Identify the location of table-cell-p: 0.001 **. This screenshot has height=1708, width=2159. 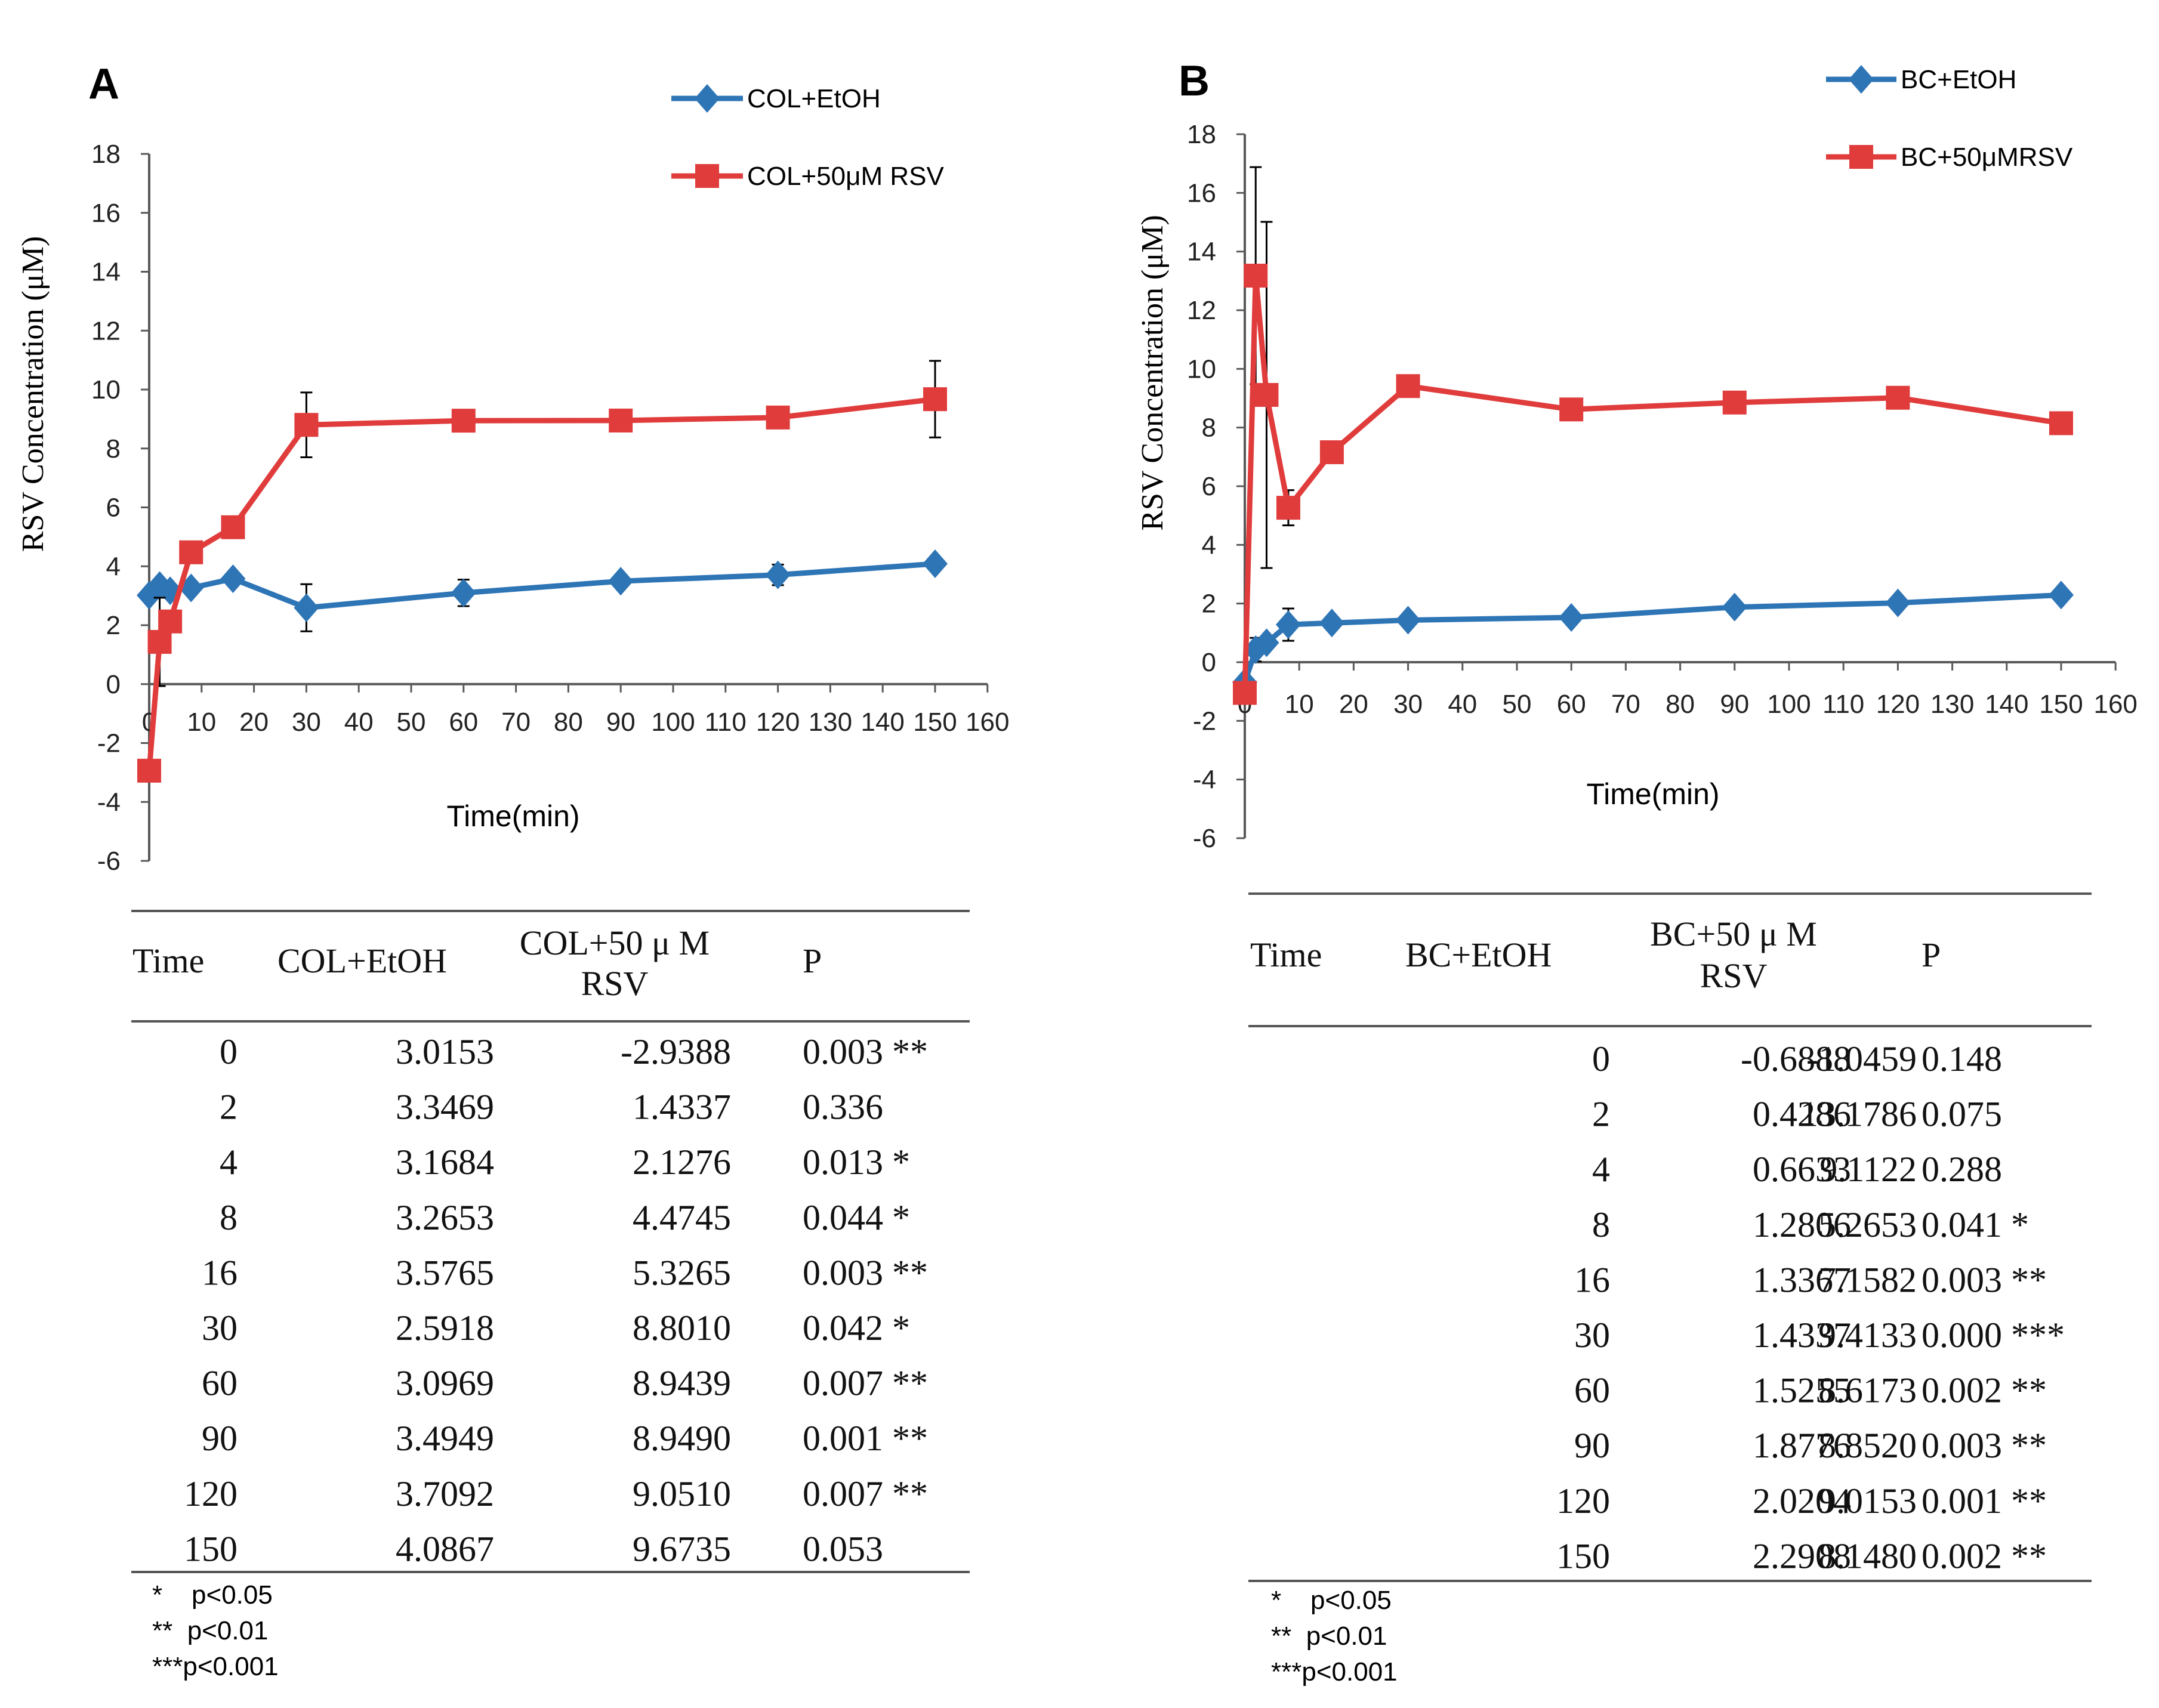
(1984, 1501).